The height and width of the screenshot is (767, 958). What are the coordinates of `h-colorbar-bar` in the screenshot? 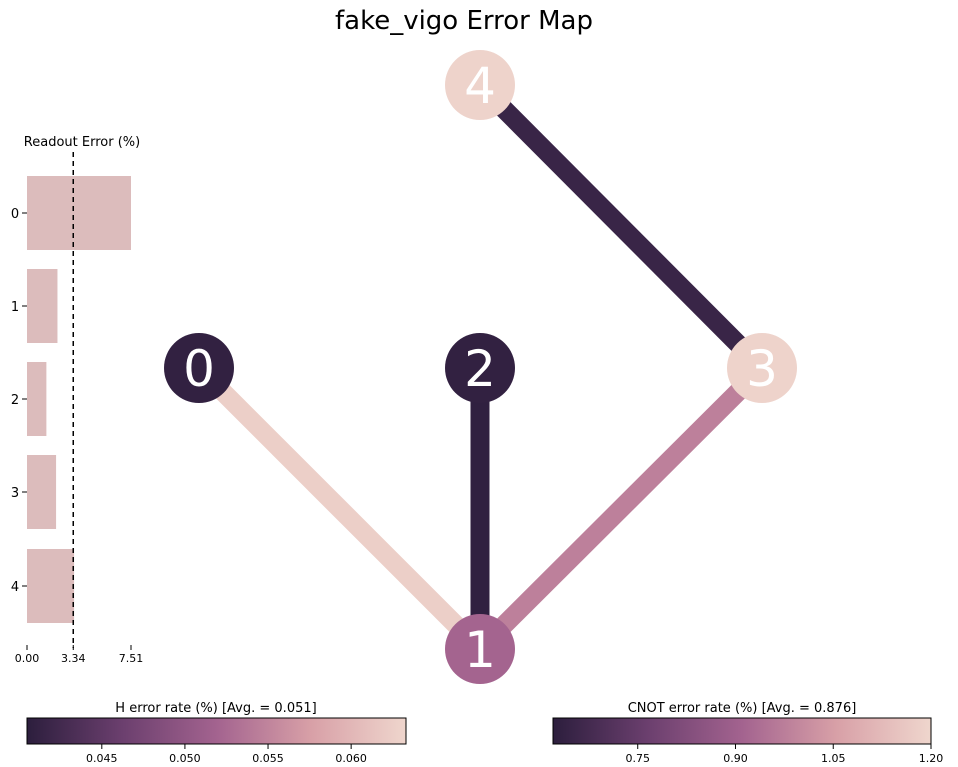 It's located at (216, 731).